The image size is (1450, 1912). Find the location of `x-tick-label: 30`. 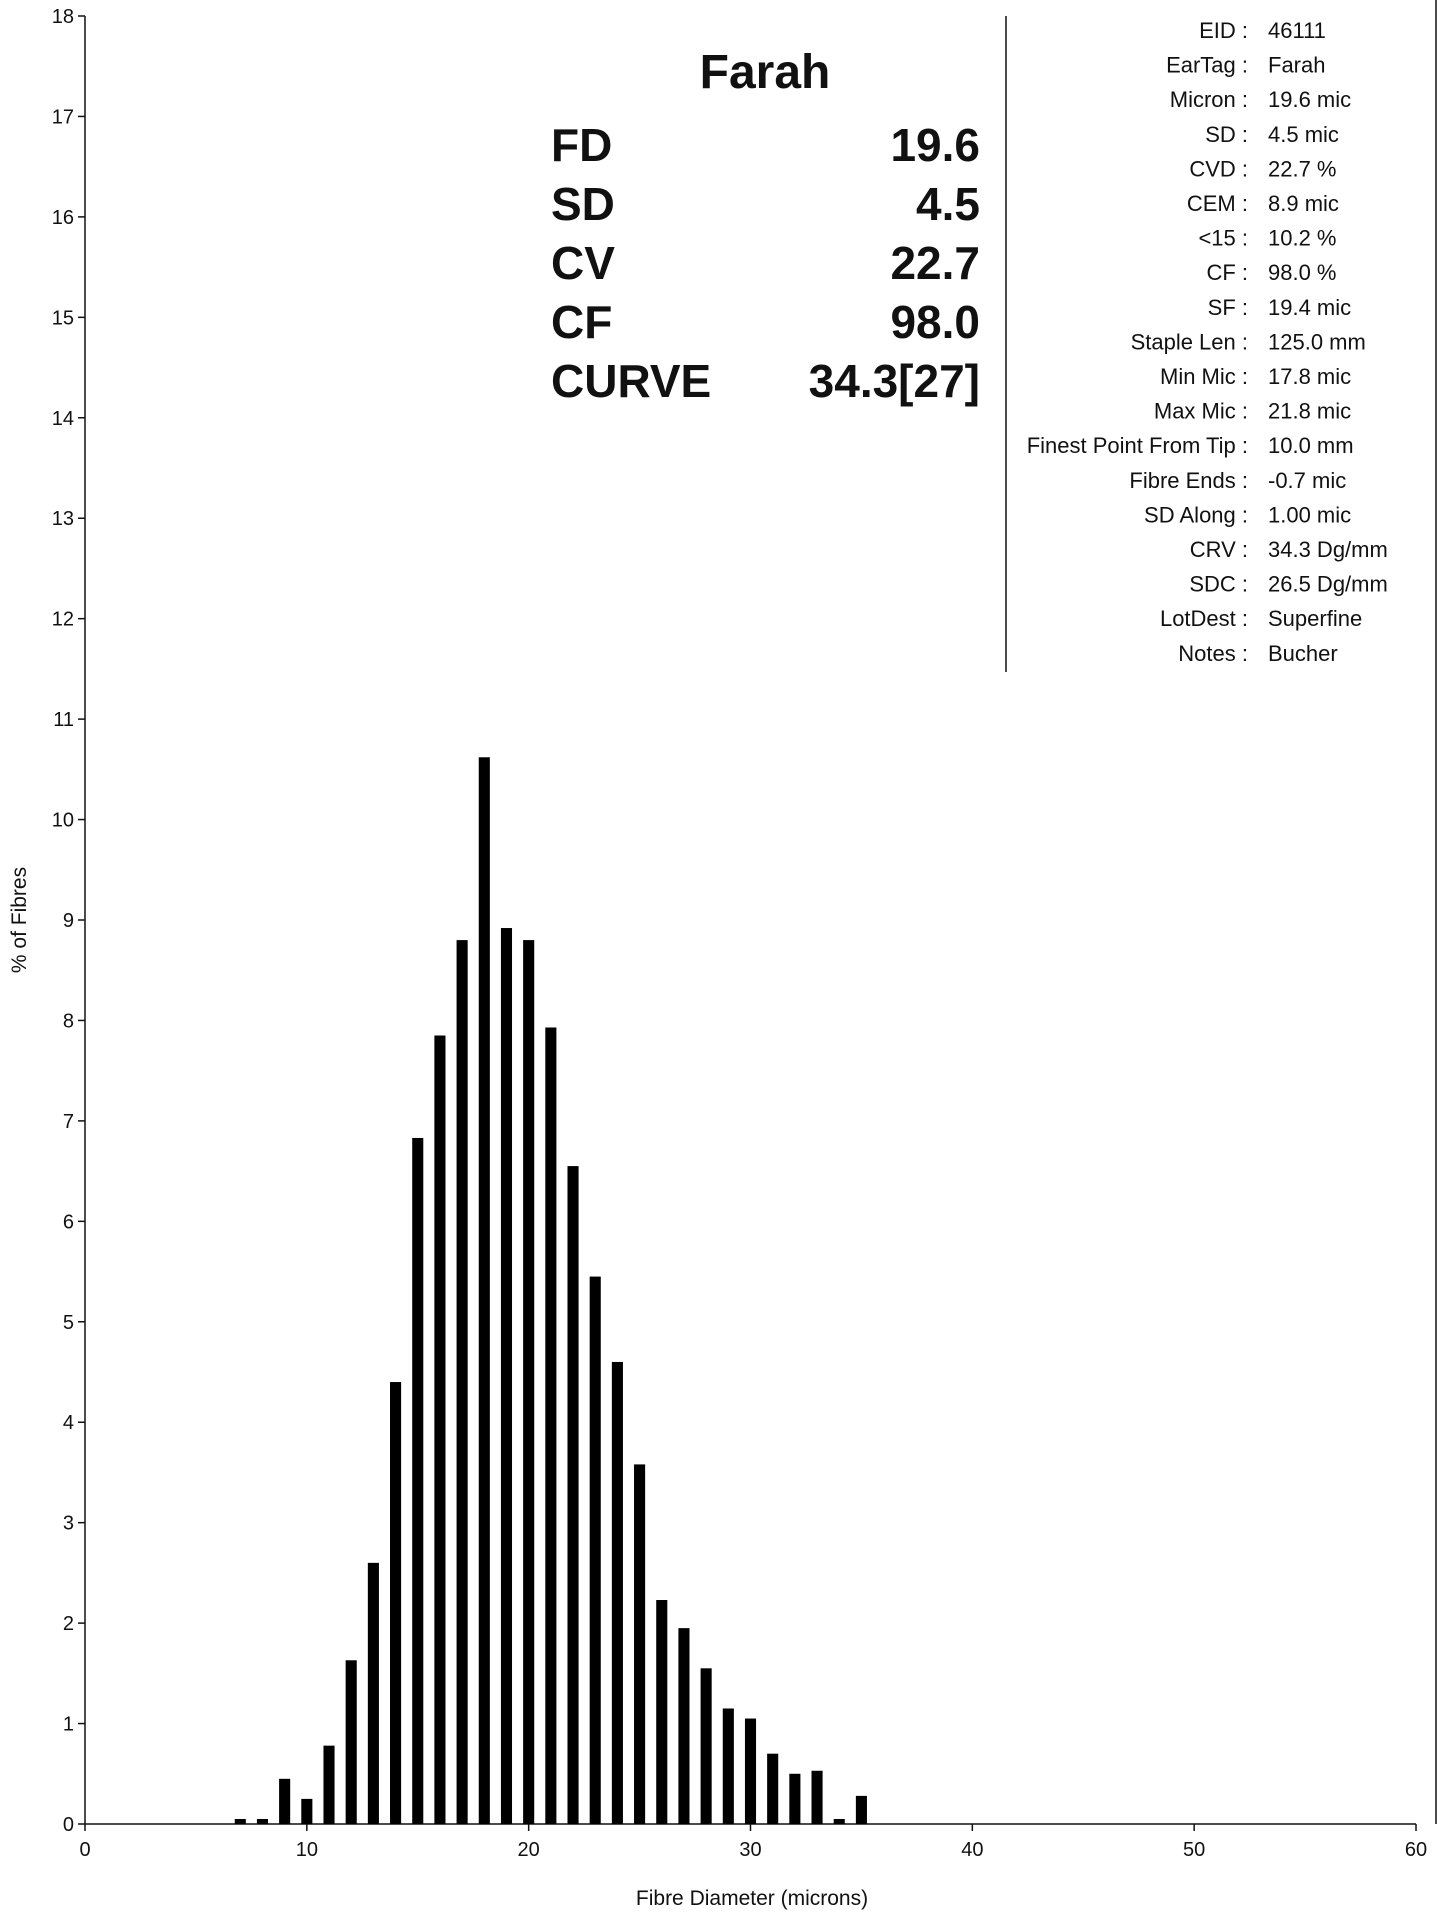

x-tick-label: 30 is located at coordinates (750, 1850).